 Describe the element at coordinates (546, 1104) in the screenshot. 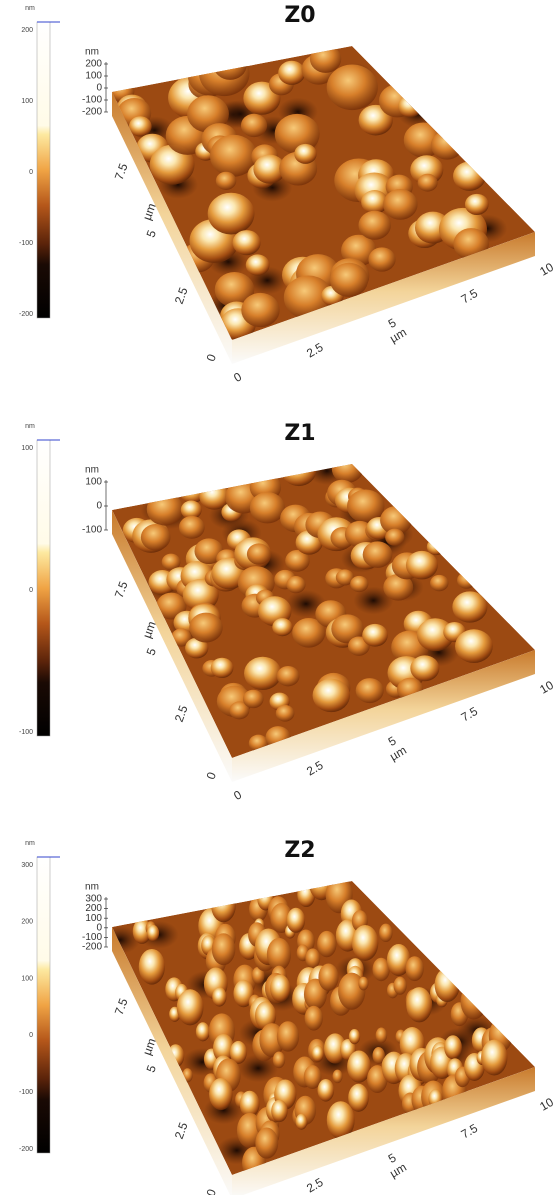

I see `x-tick-label: 10` at that location.